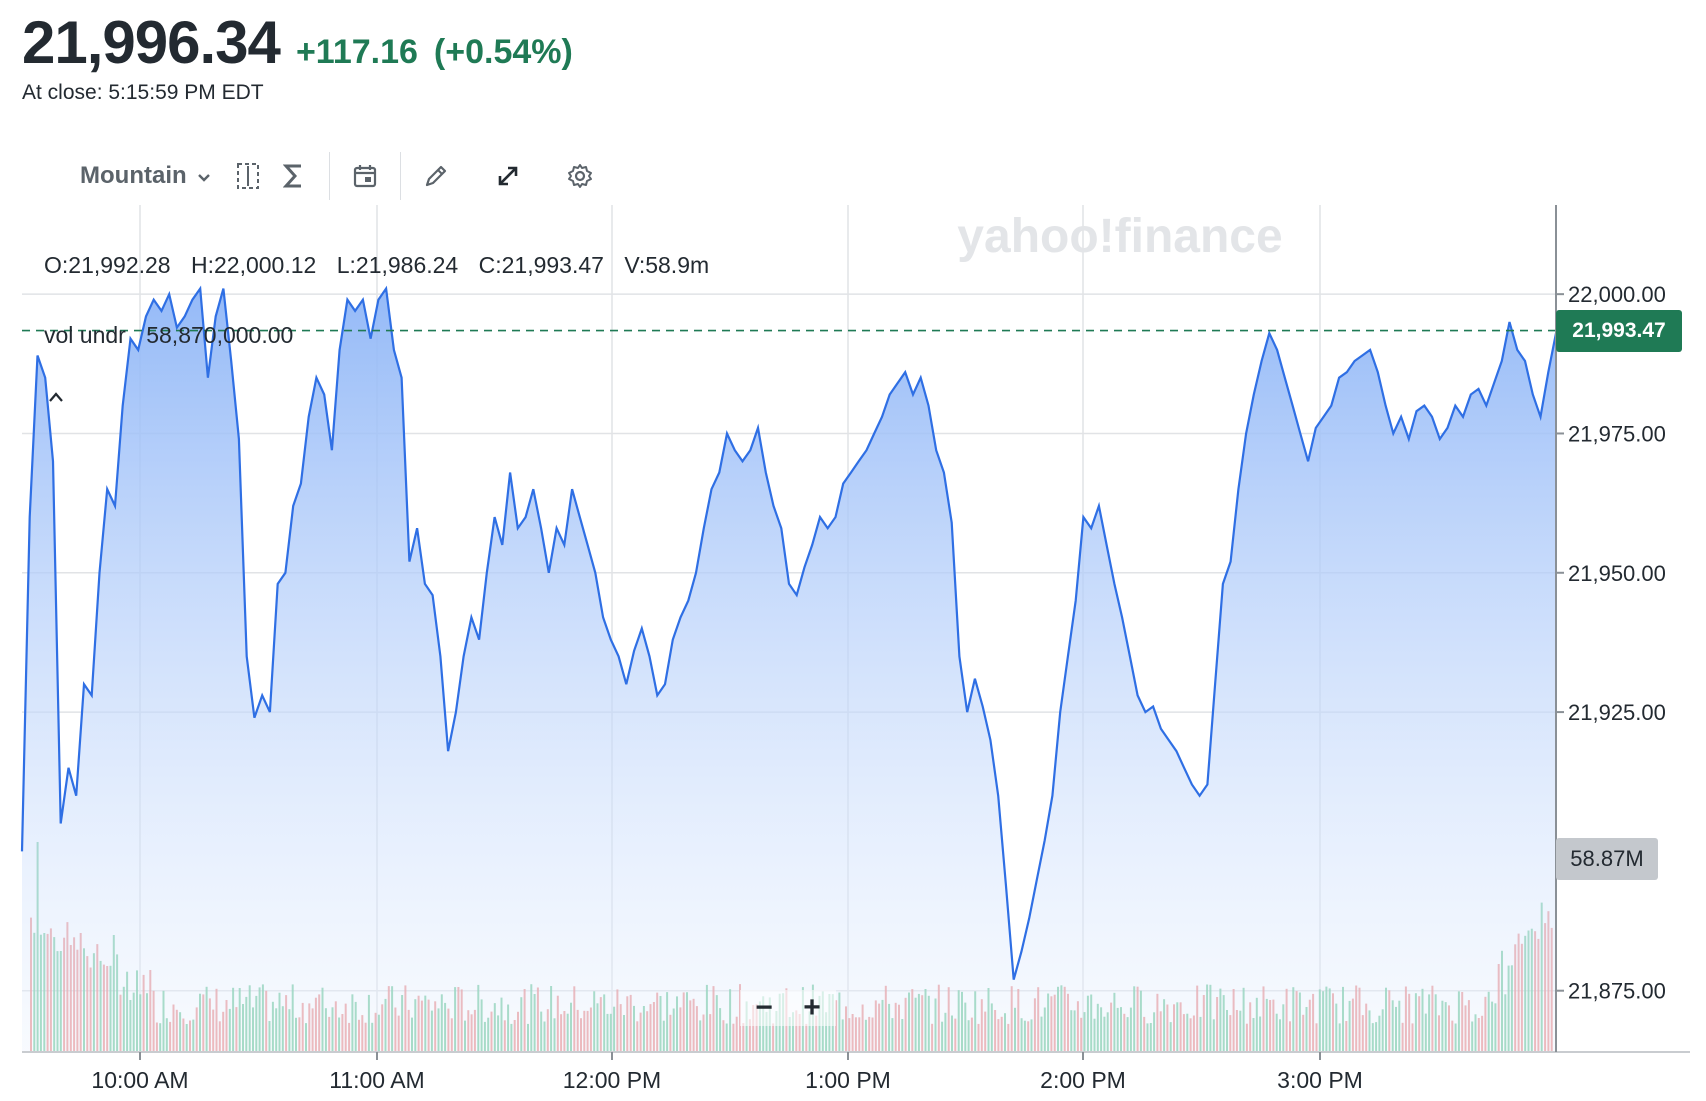  I want to click on x-tick-label: 2:00 PM, so click(1083, 1080).